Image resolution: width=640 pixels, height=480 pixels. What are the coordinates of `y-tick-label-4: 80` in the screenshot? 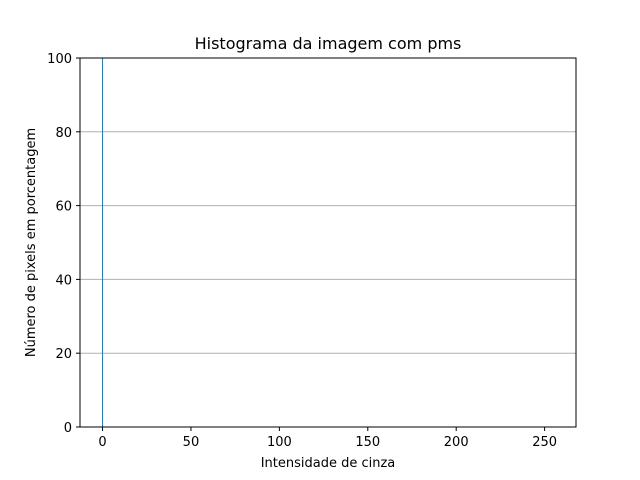 It's located at (63, 133).